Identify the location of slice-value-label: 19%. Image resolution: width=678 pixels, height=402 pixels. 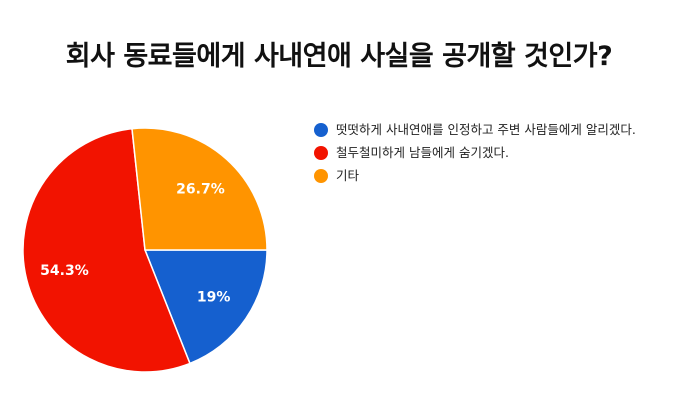
(214, 298).